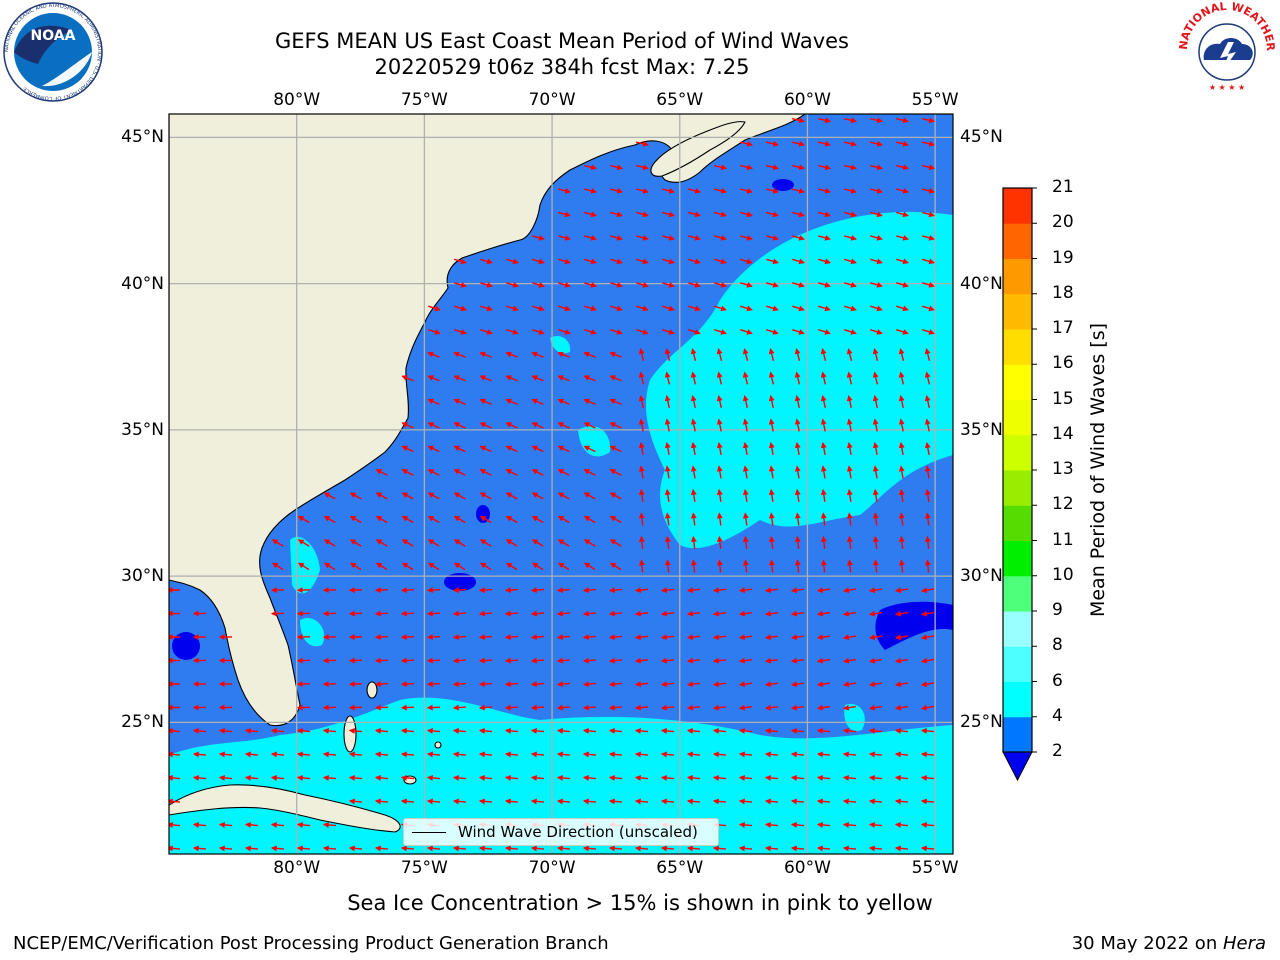 Image resolution: width=1280 pixels, height=960 pixels. What do you see at coordinates (424, 868) in the screenshot?
I see `lon-label-bottom: 75°W` at bounding box center [424, 868].